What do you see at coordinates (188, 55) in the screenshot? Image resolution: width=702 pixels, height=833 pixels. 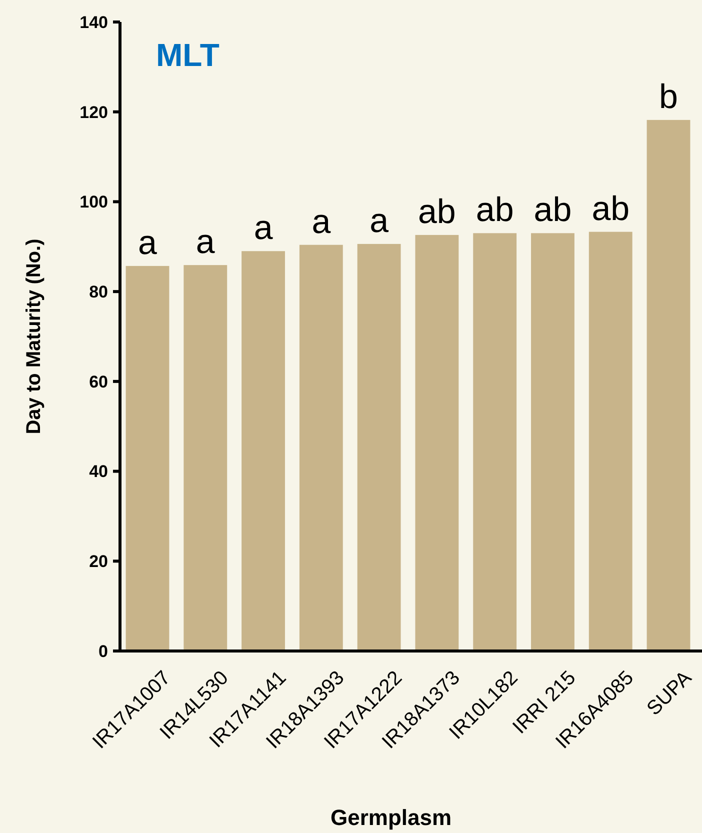 I see `text: MLT` at bounding box center [188, 55].